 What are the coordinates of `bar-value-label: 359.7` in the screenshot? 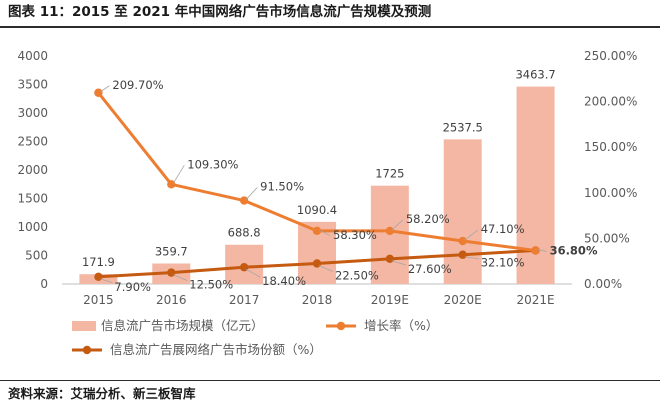 It's located at (171, 251).